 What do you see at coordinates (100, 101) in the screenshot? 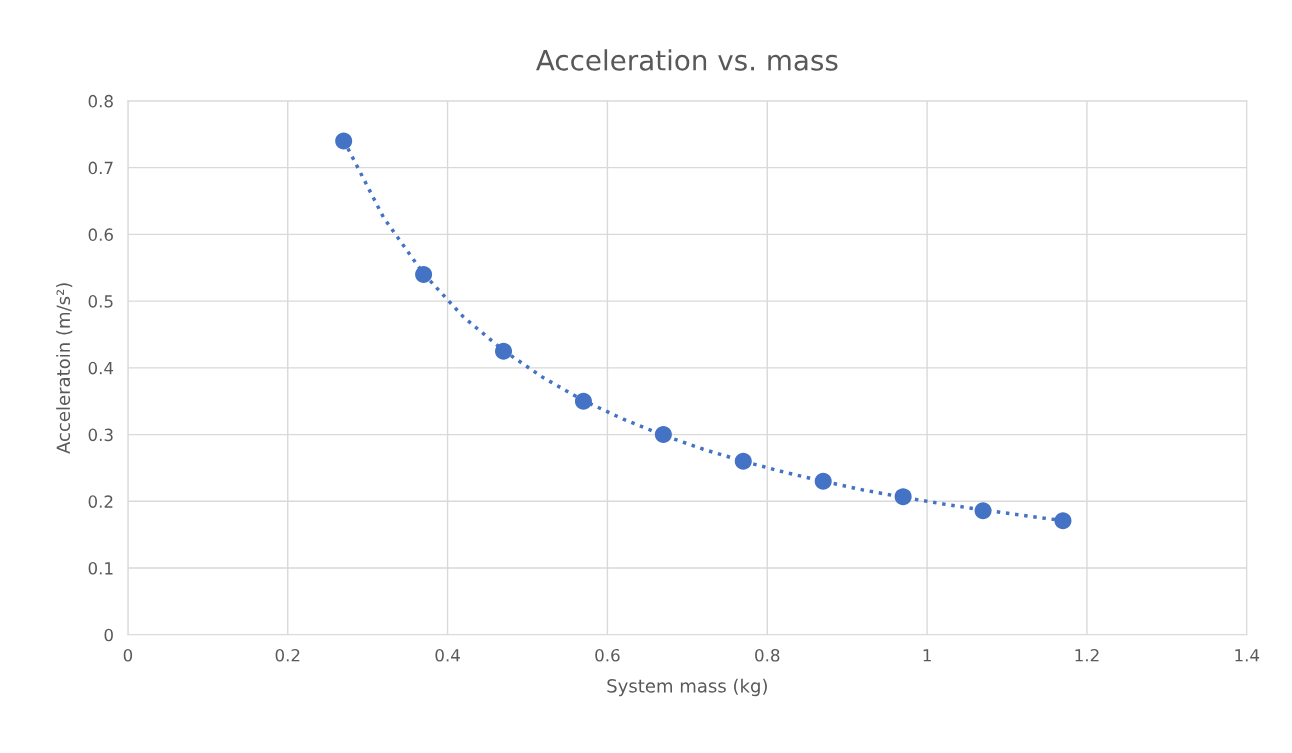
I see `y-tick-label: 0.8` at bounding box center [100, 101].